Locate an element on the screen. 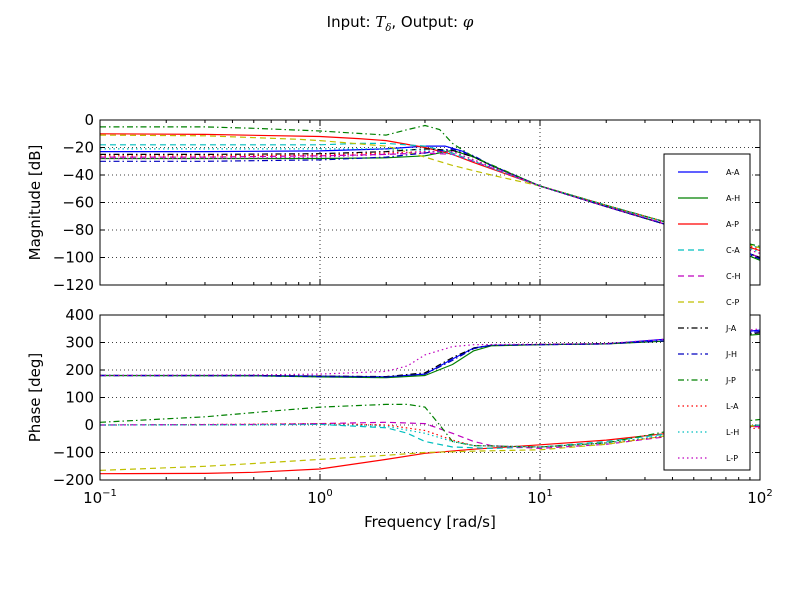 This screenshot has height=600, width=800. phase-ytick-label: 400 is located at coordinates (79, 315).